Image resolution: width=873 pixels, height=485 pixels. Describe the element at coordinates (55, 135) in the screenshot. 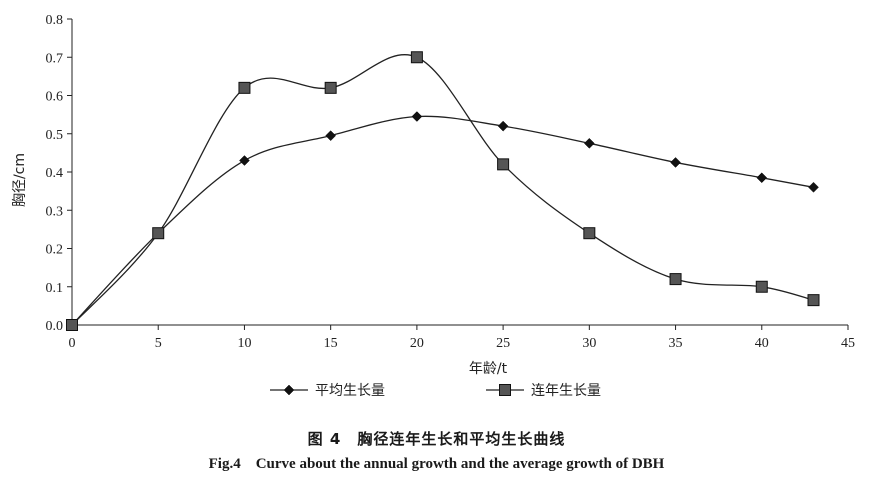

I see `y-tick-label: 0.5` at that location.